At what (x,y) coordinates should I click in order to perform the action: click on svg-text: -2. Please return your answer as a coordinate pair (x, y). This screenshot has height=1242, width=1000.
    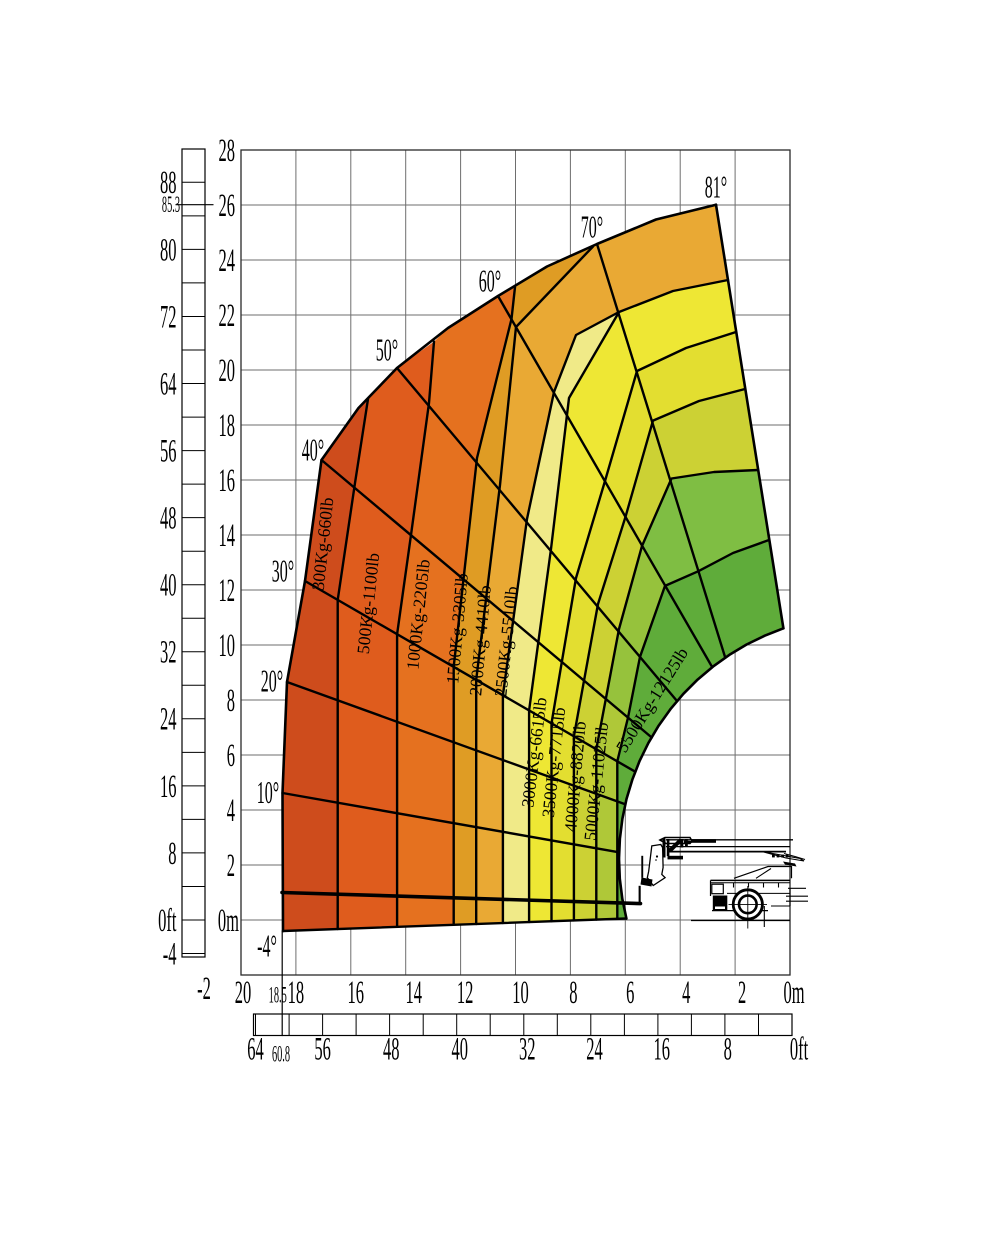
    Looking at the image, I should click on (204, 988).